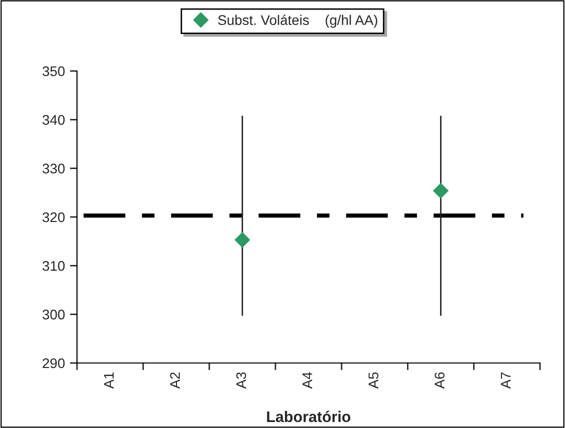 The height and width of the screenshot is (428, 565). What do you see at coordinates (308, 416) in the screenshot?
I see `x-axis-title: Laboratório` at bounding box center [308, 416].